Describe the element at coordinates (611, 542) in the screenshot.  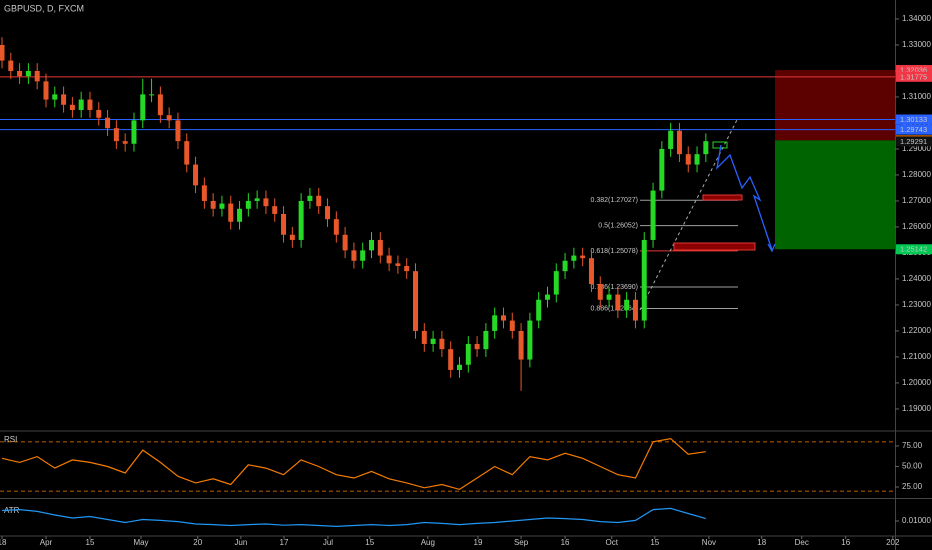
I see `x-tick-label: Oct` at that location.